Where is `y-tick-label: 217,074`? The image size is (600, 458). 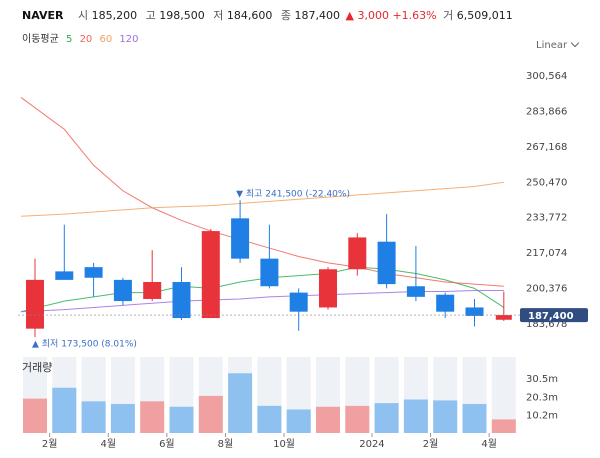 y-tick-label: 217,074 is located at coordinates (546, 253).